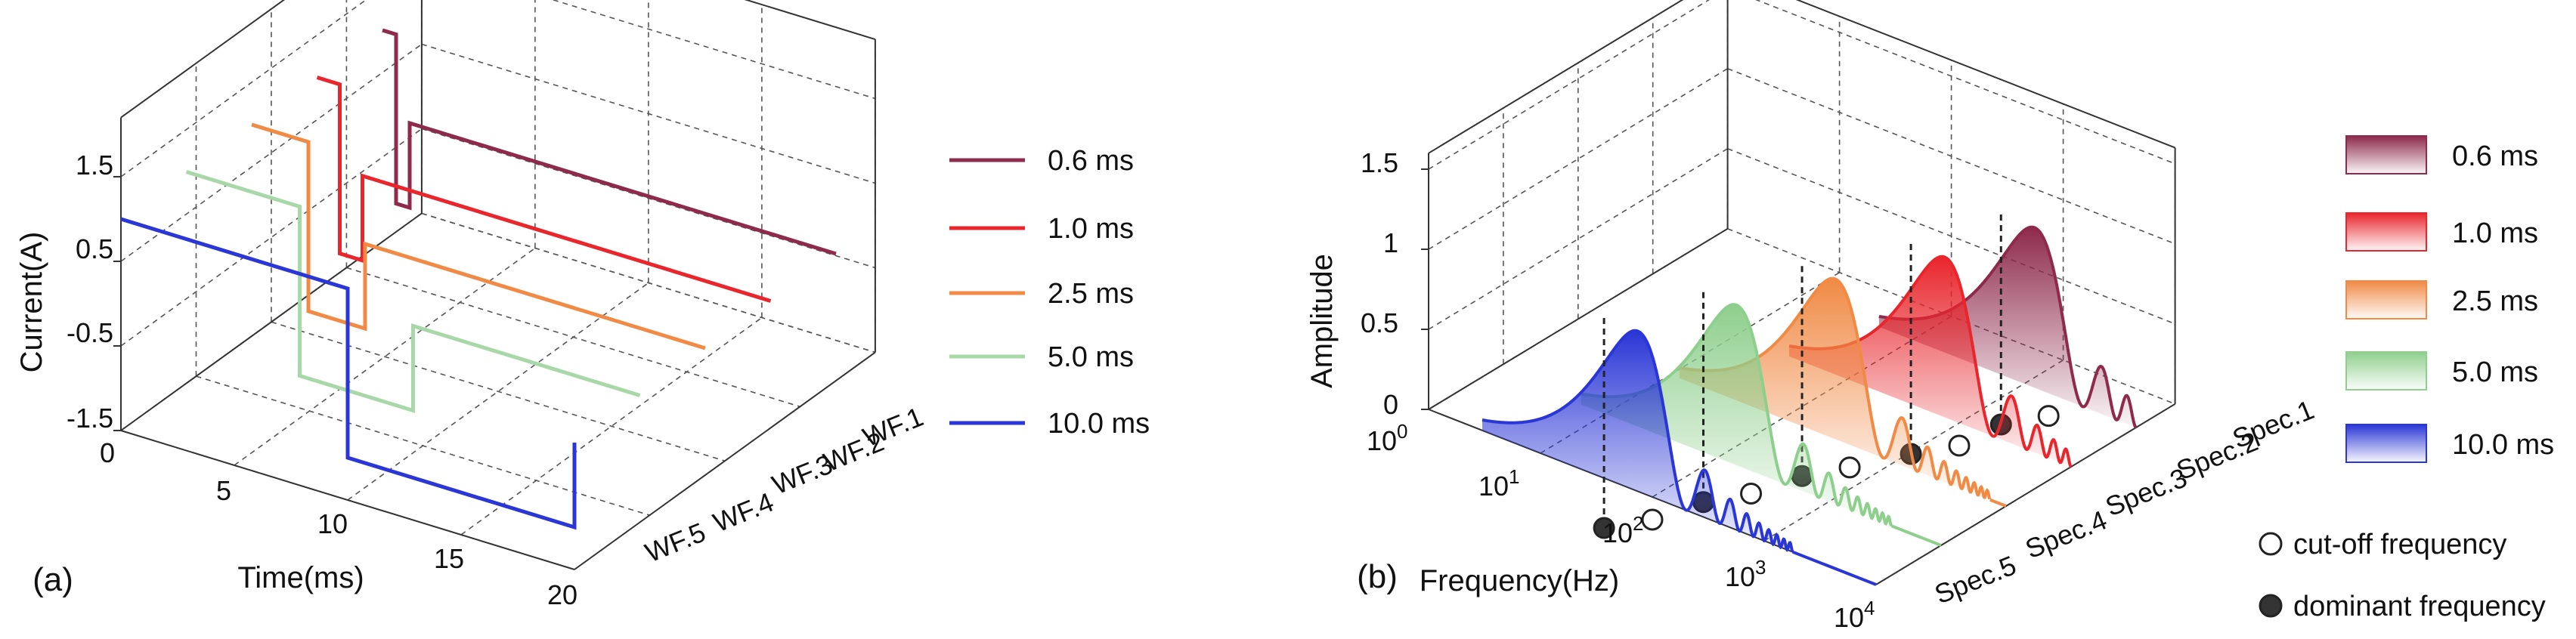  Describe the element at coordinates (300, 577) in the screenshot. I see `a-x-axis-title: Time(ms)` at that location.